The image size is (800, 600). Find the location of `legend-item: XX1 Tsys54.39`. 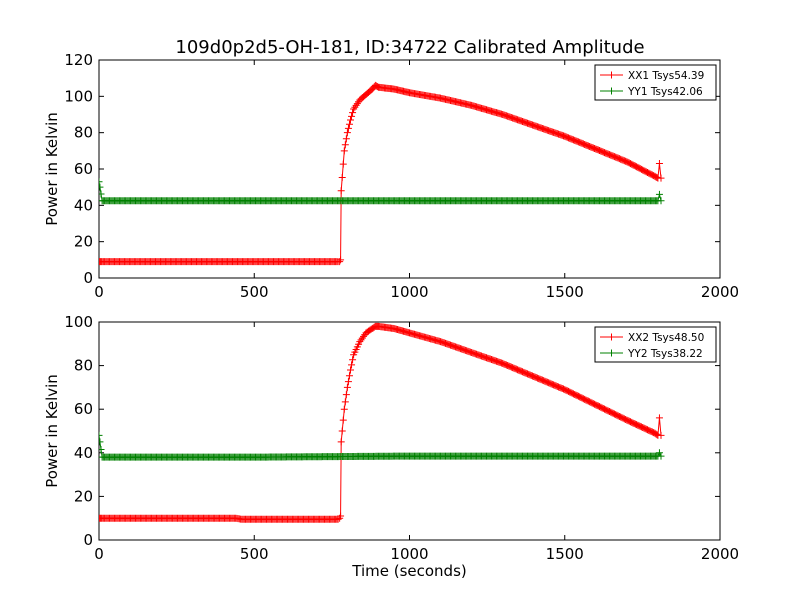

legend-item: XX1 Tsys54.39 is located at coordinates (652, 76).